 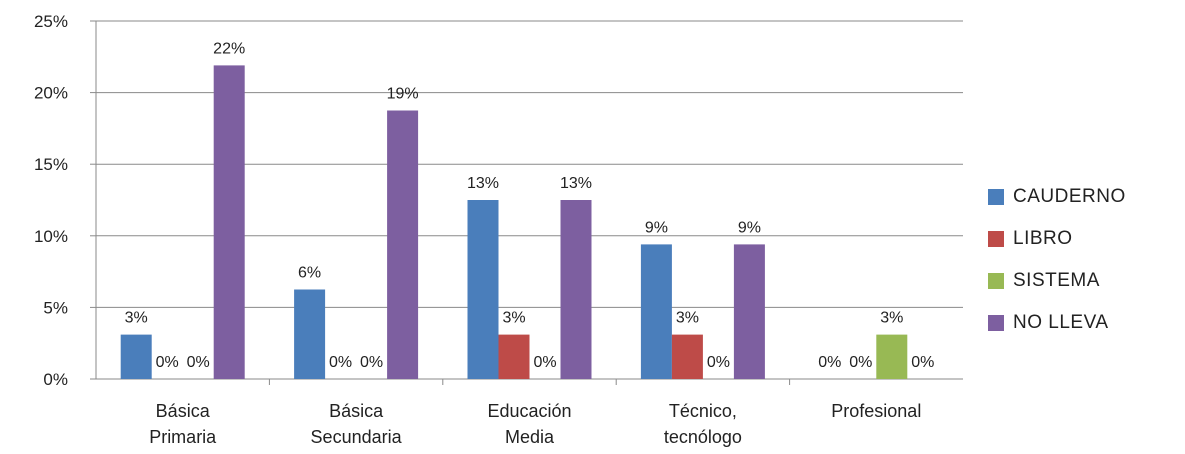 I want to click on y-tick-label: 0%, so click(x=55, y=379).